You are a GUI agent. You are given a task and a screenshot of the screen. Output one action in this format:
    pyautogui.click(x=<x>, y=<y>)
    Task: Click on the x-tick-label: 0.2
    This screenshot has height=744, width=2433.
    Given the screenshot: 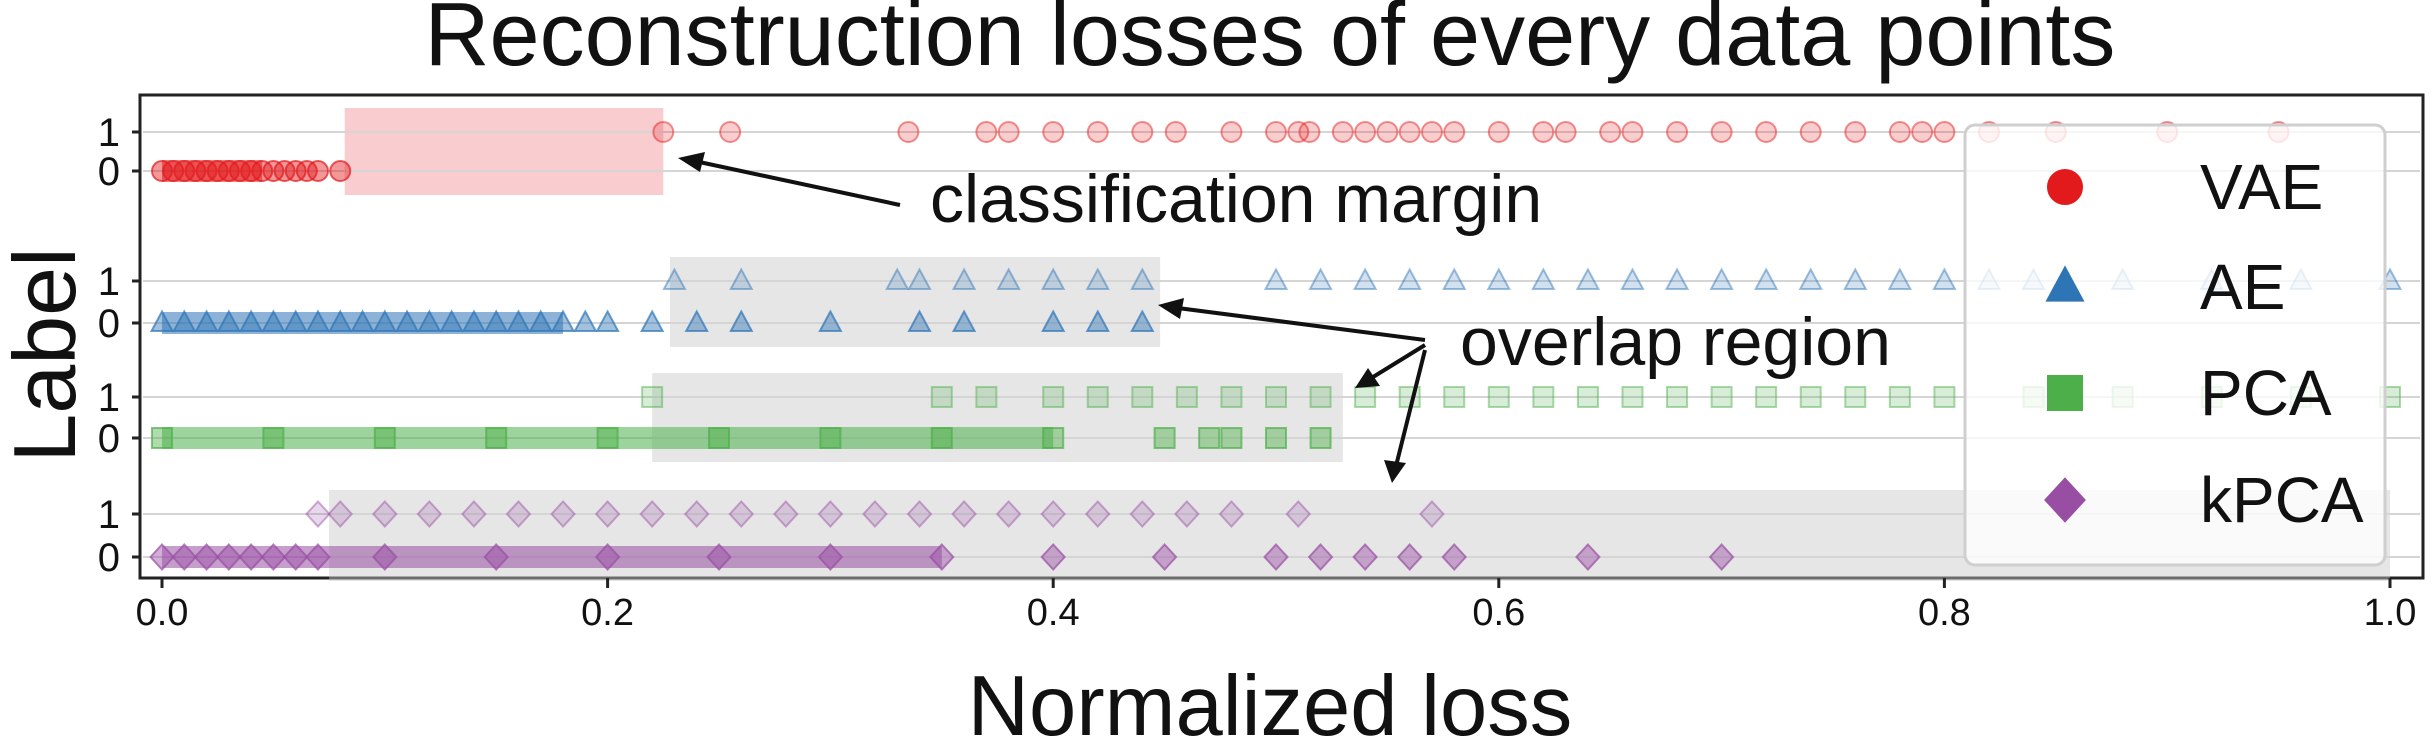 What is the action you would take?
    pyautogui.click(x=607, y=613)
    